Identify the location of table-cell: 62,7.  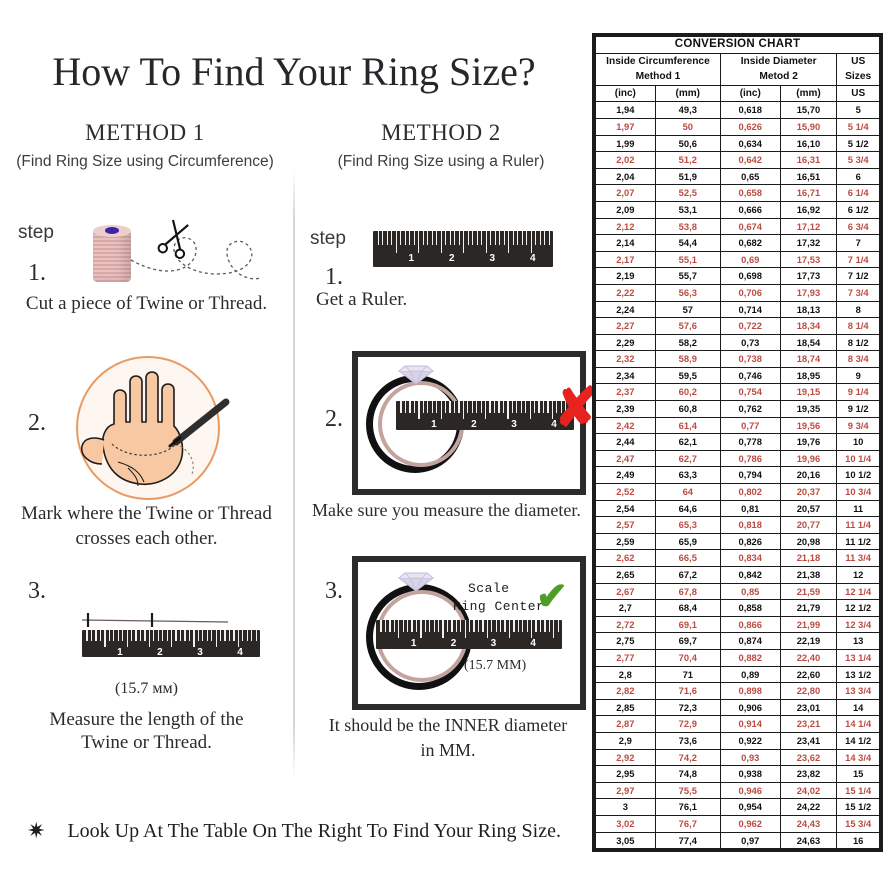
(687, 458).